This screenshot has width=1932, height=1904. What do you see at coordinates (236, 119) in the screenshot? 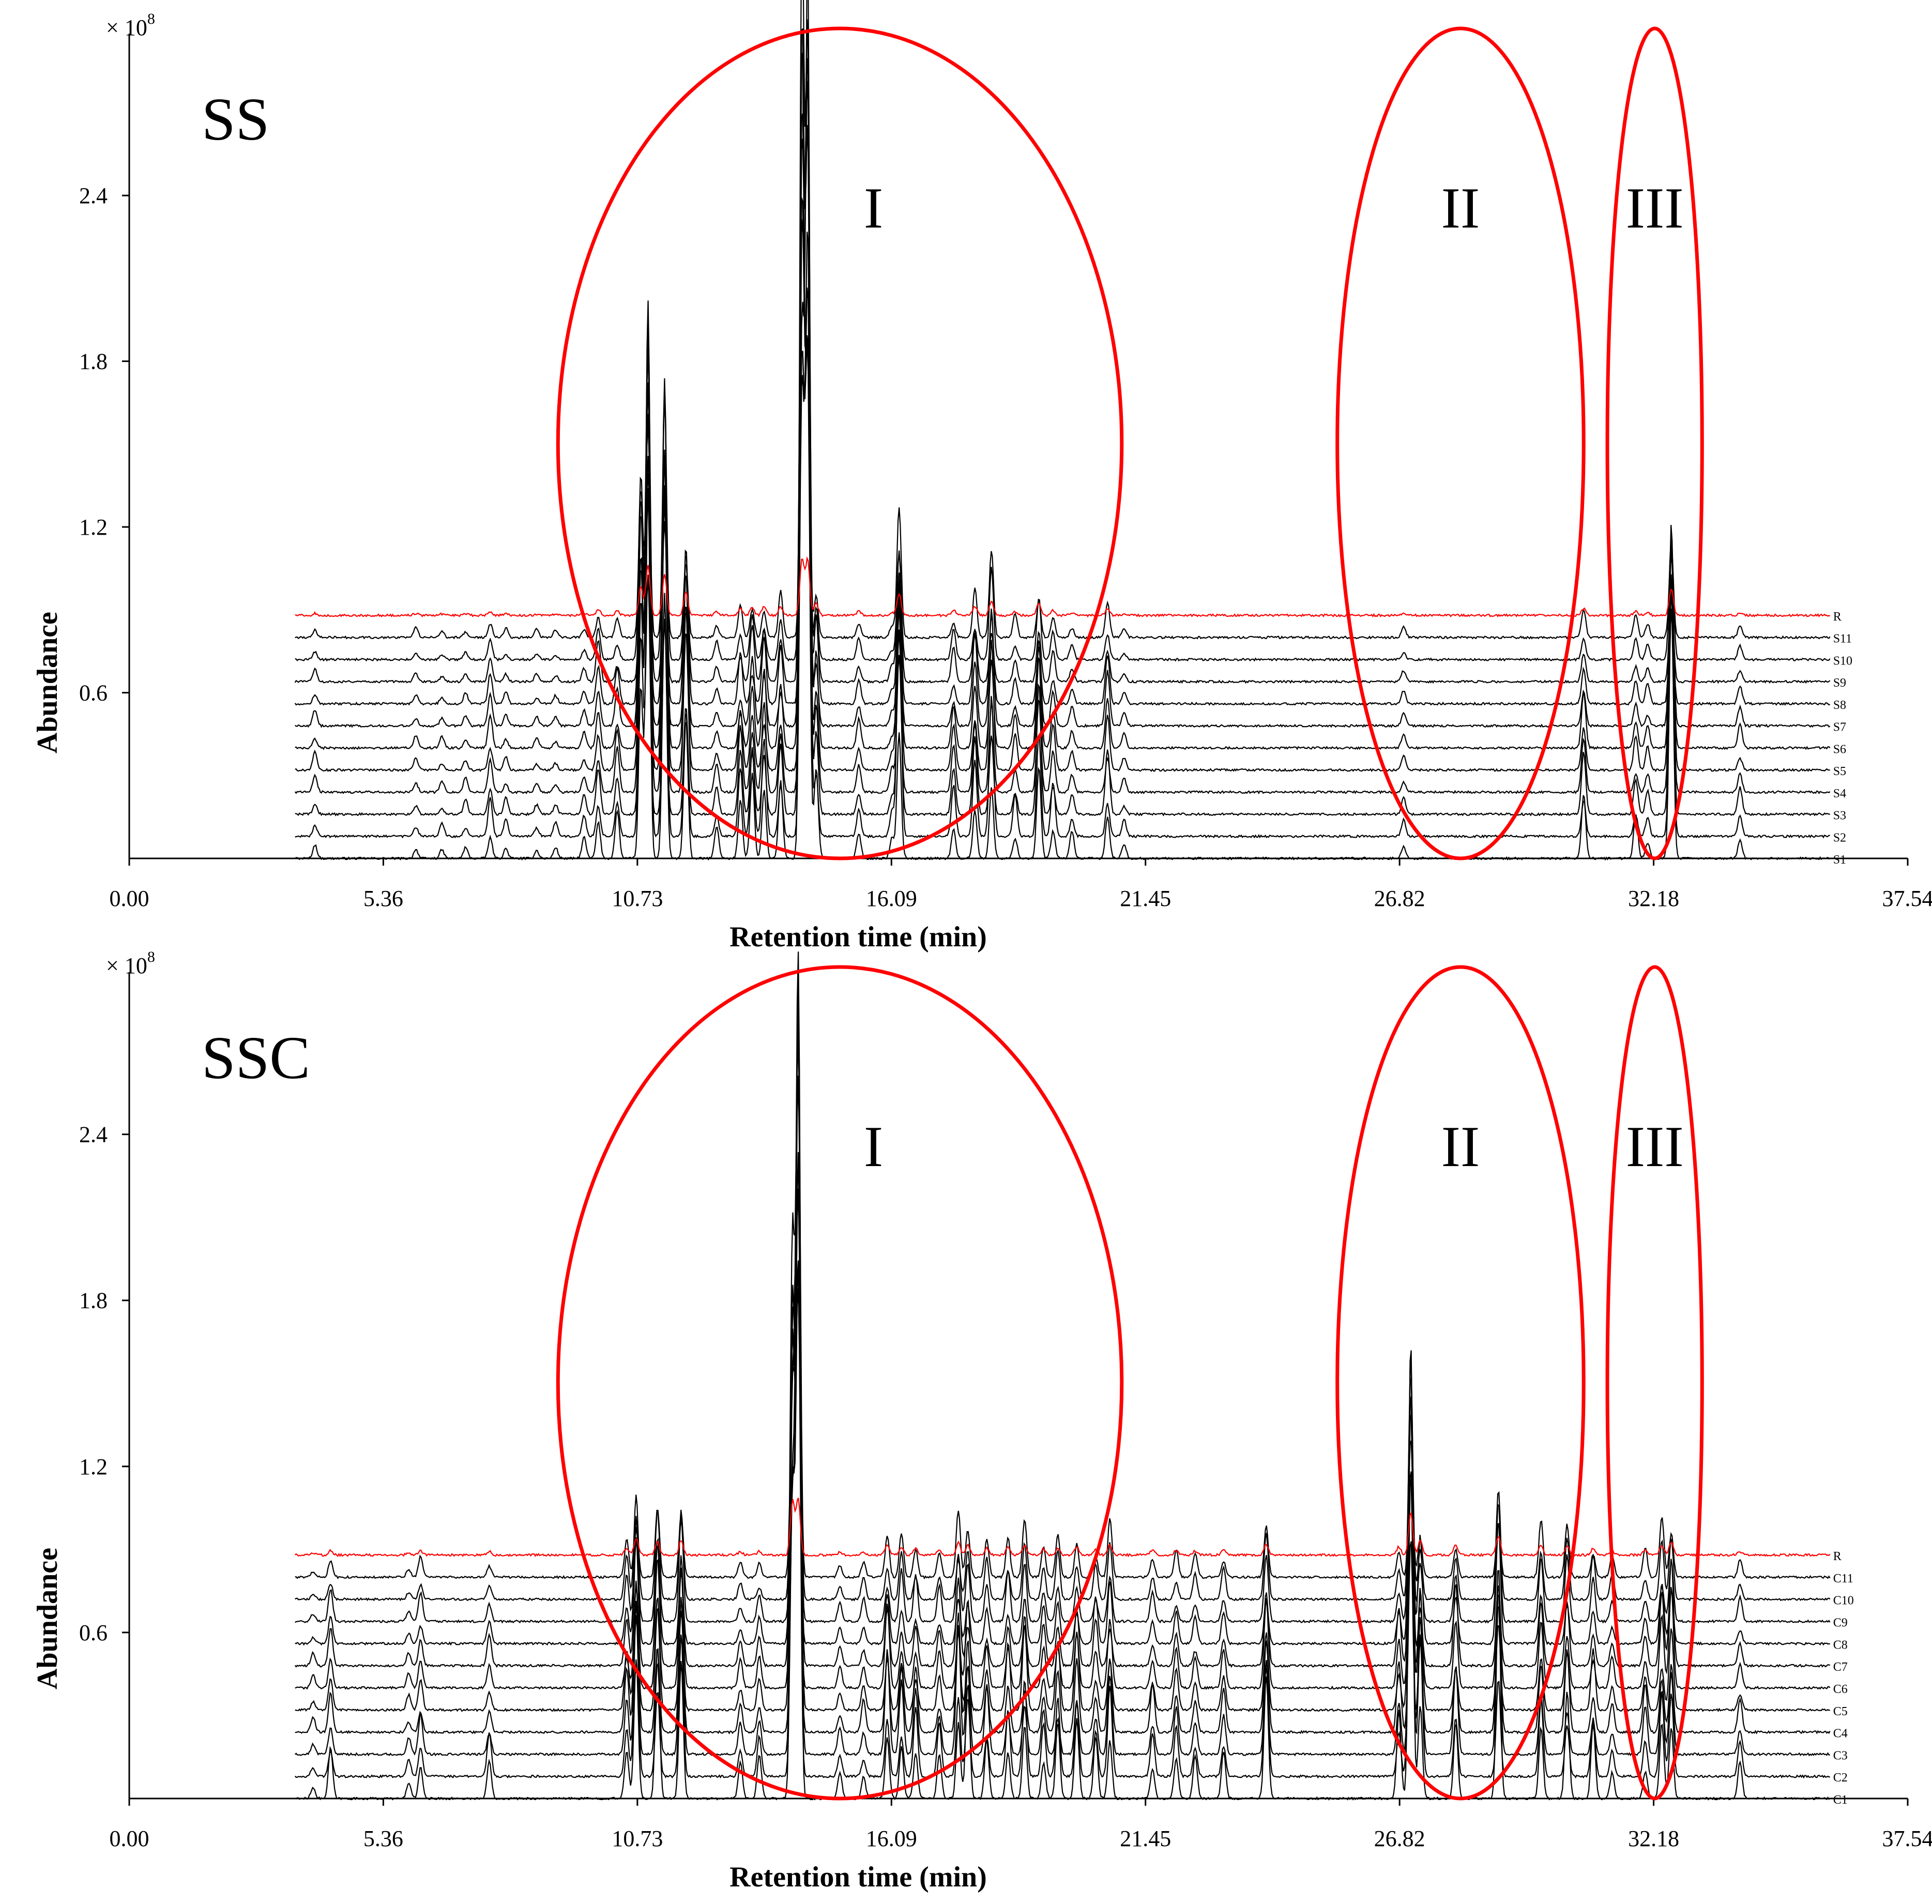
I see `panel-title: SS` at bounding box center [236, 119].